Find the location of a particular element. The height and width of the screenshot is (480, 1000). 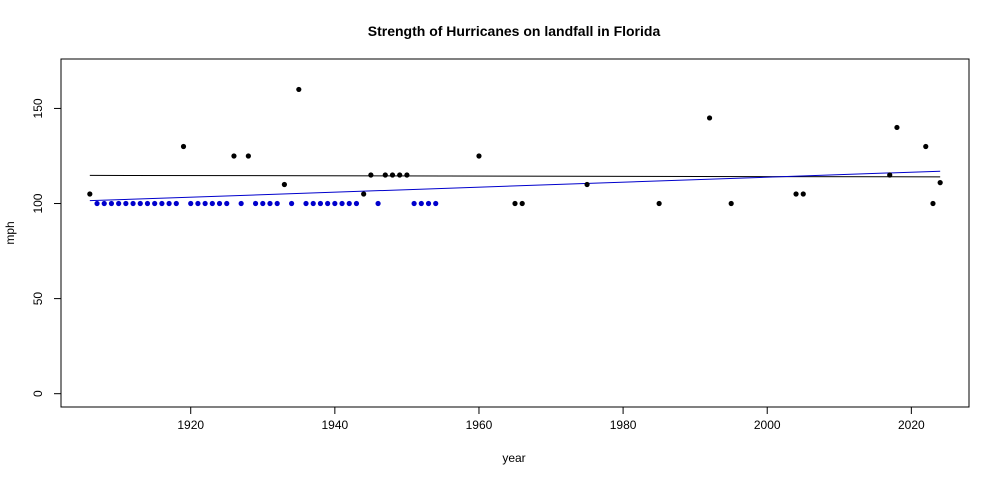

y-tick-label: 0 is located at coordinates (38, 393).